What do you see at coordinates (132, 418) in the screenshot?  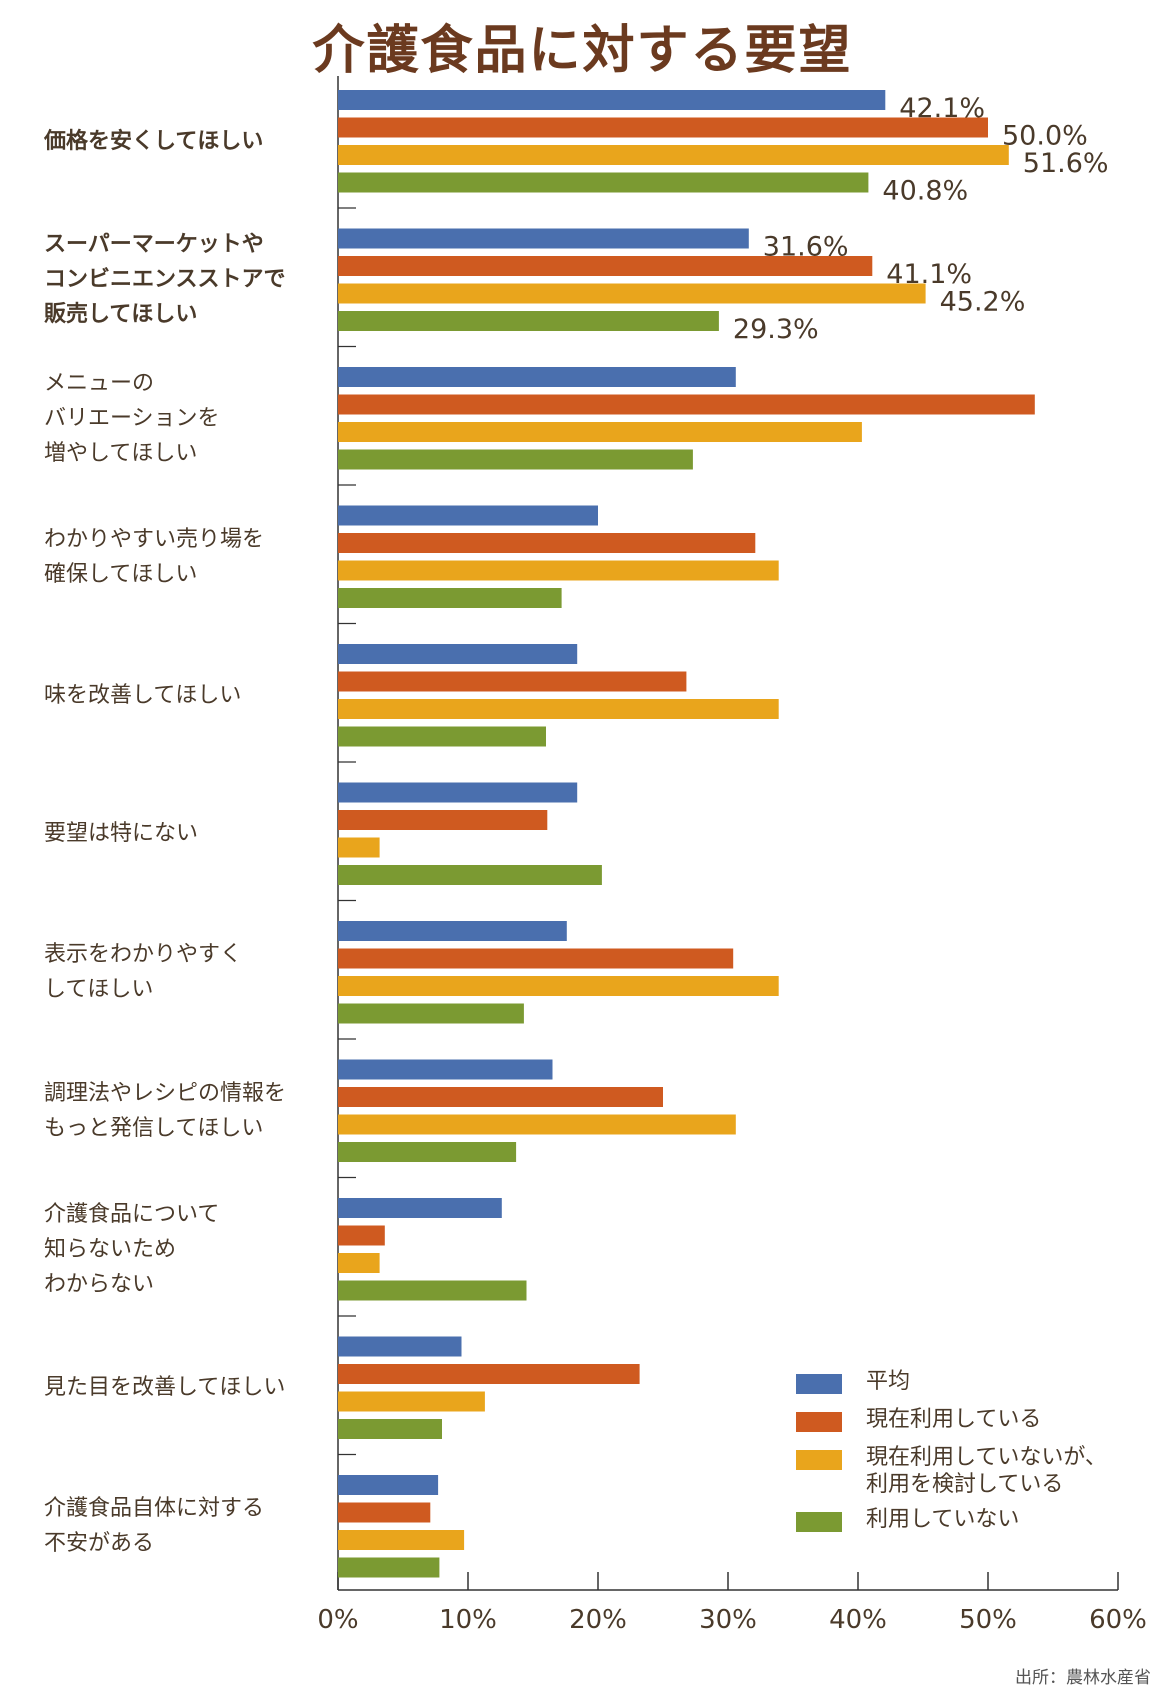 I see `category-label: メニューの バリエーションを 増やしてほしい` at bounding box center [132, 418].